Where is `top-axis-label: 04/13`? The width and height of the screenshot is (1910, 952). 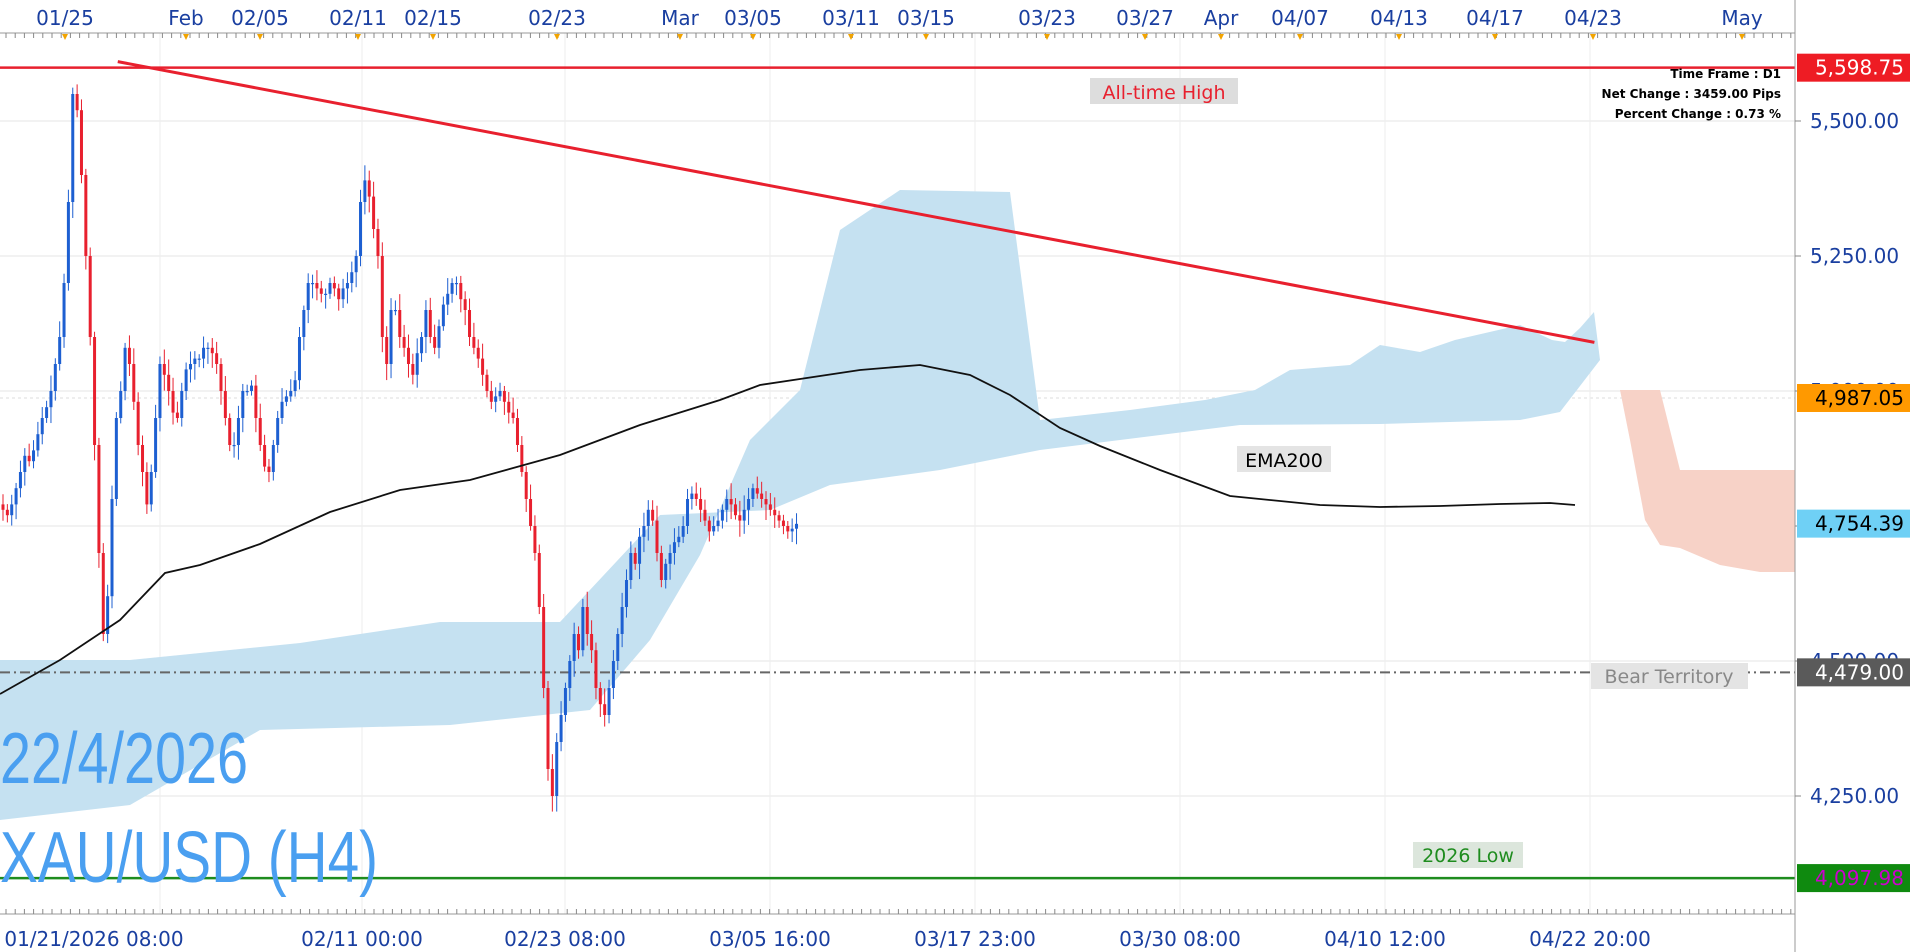
top-axis-label: 04/13 is located at coordinates (1399, 18).